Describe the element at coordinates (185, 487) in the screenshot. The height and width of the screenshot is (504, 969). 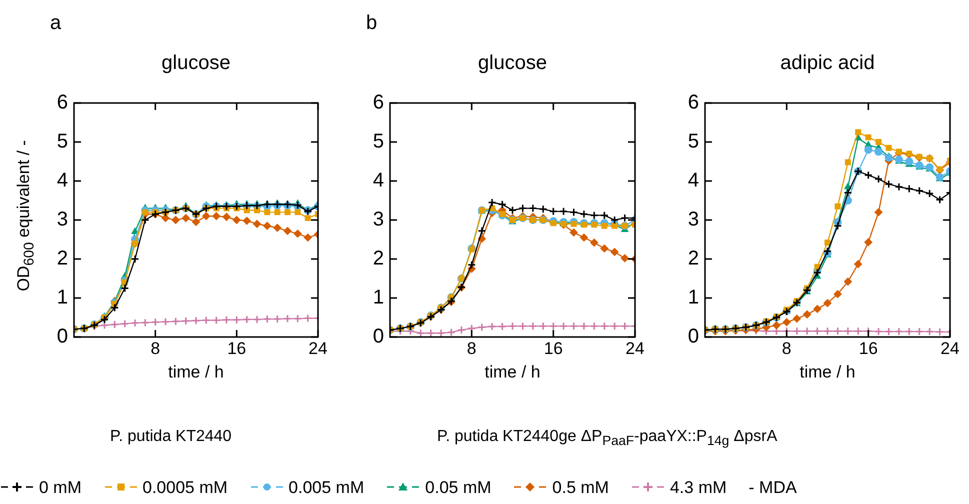
I see `legend-label: 0.0005 mM` at that location.